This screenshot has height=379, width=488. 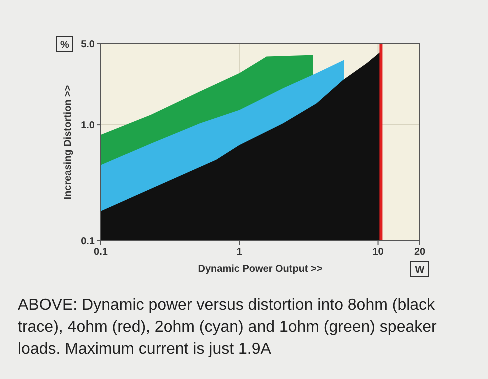 I want to click on y-tick-label: 0.1, so click(x=88, y=242).